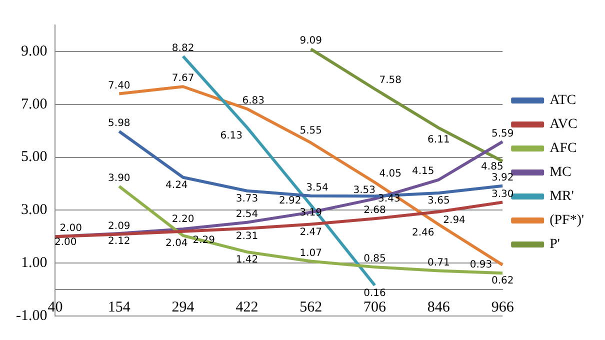 The width and height of the screenshot is (605, 340). I want to click on legend-label: MC, so click(561, 172).